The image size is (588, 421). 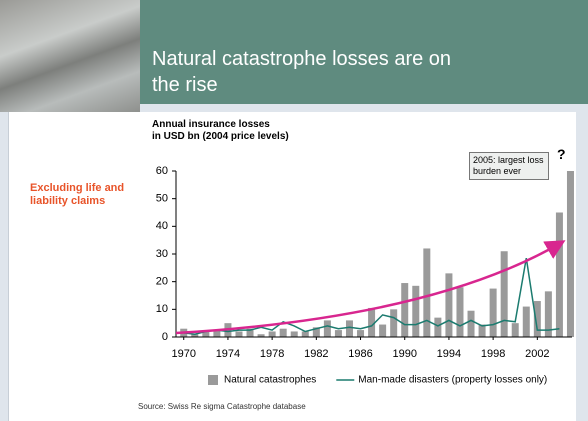 I want to click on note: Excluding life and liability claims, so click(x=77, y=194).